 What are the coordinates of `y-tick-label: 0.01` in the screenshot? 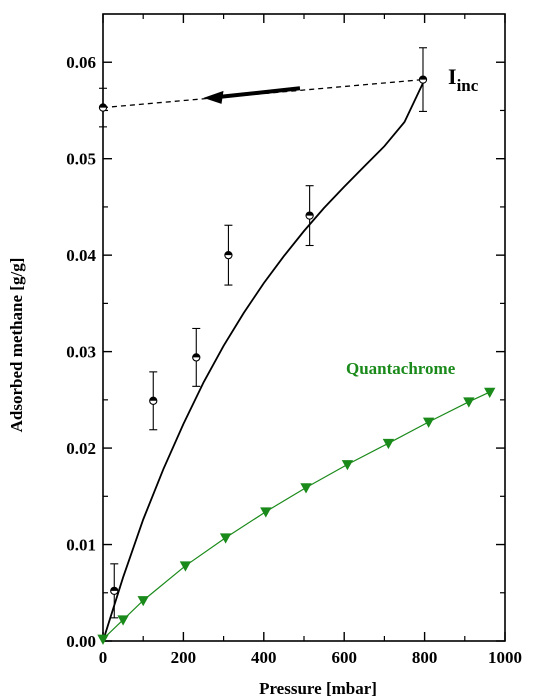 It's located at (81, 545).